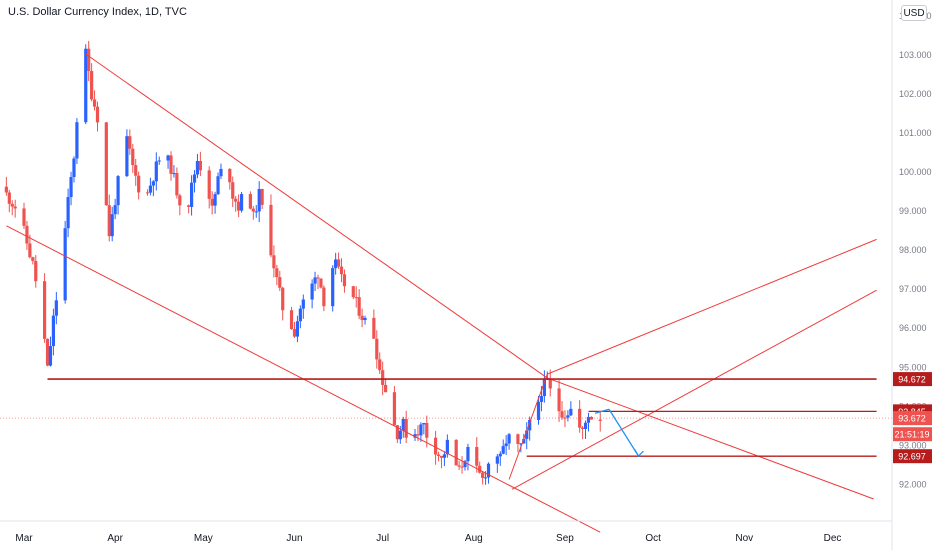  I want to click on x-tick-label: Oct, so click(653, 538).